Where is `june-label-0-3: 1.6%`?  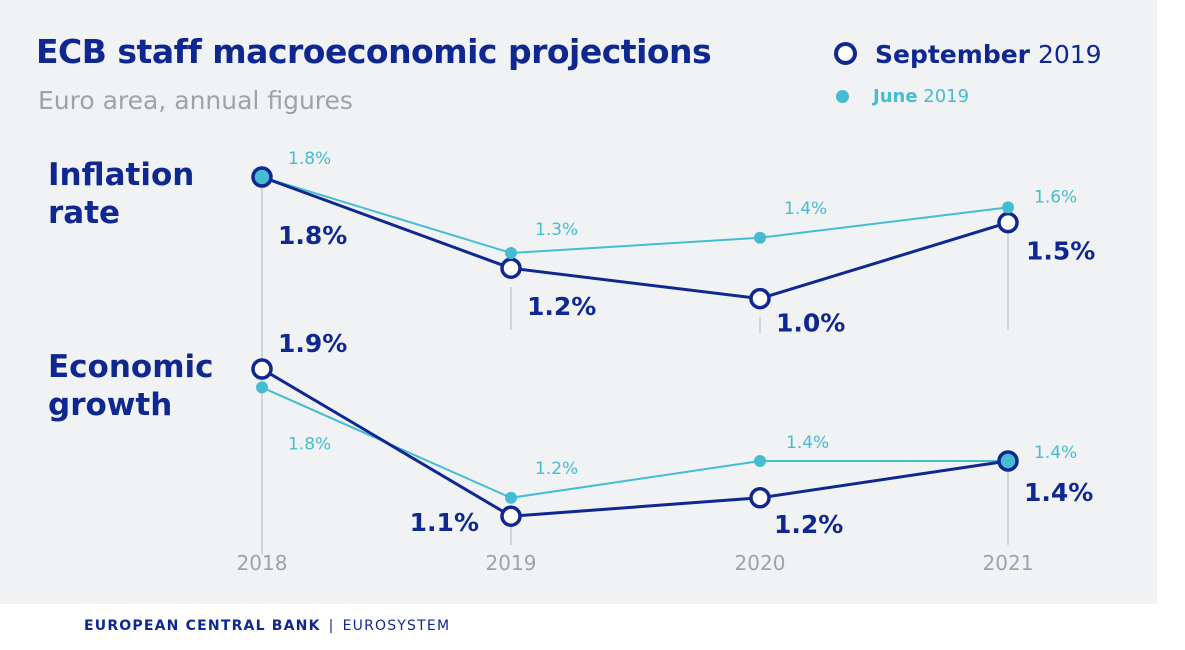 june-label-0-3: 1.6% is located at coordinates (1055, 197).